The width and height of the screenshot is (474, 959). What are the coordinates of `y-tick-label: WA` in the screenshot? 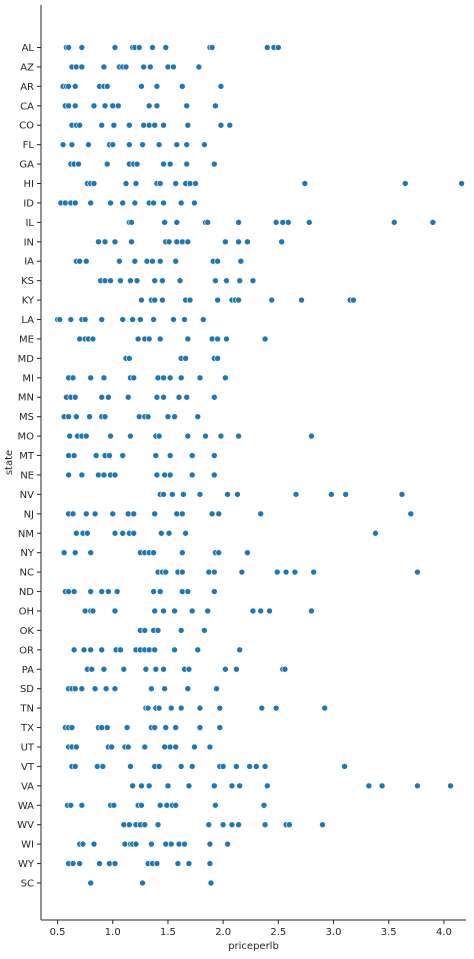 It's located at (26, 806).